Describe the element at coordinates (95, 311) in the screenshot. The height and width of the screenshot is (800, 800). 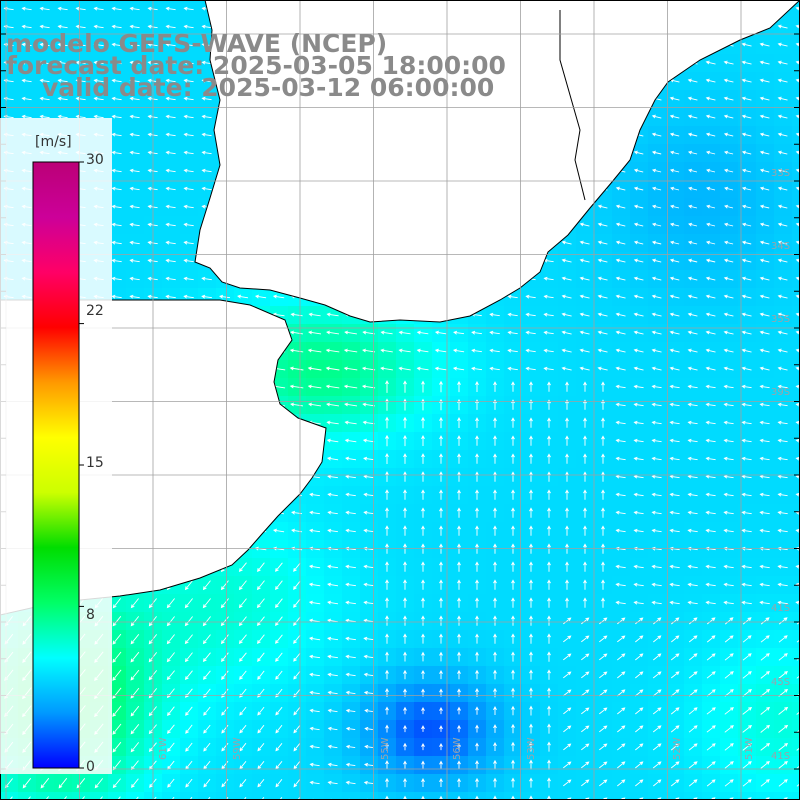
I see `colorbar-tick-22: 22` at that location.